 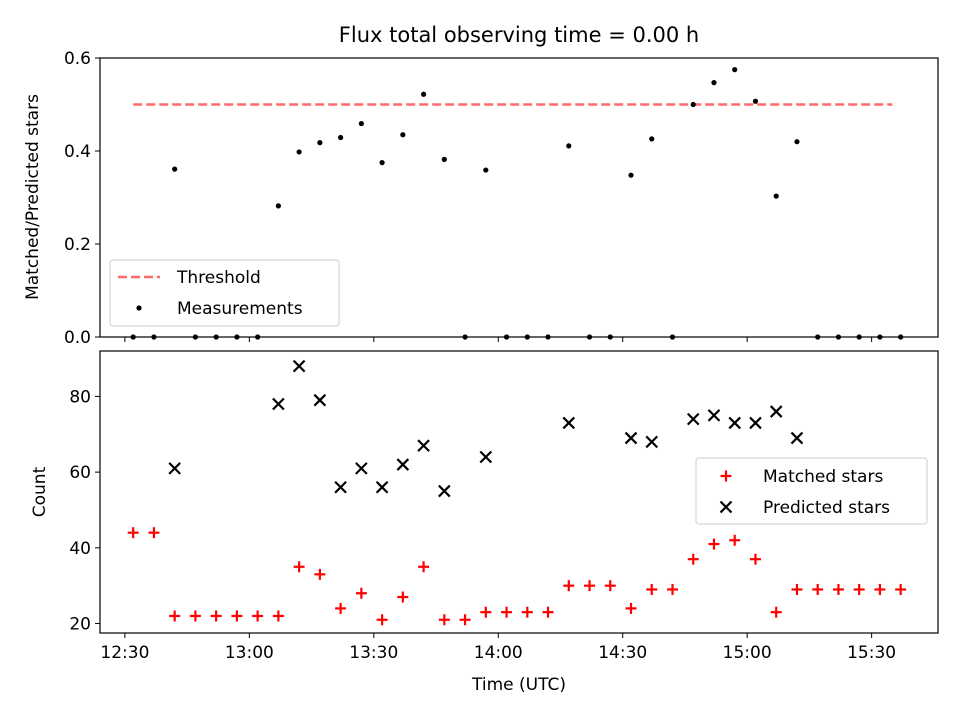 What do you see at coordinates (826, 508) in the screenshot?
I see `legend-predicted-label: Predicted stars` at bounding box center [826, 508].